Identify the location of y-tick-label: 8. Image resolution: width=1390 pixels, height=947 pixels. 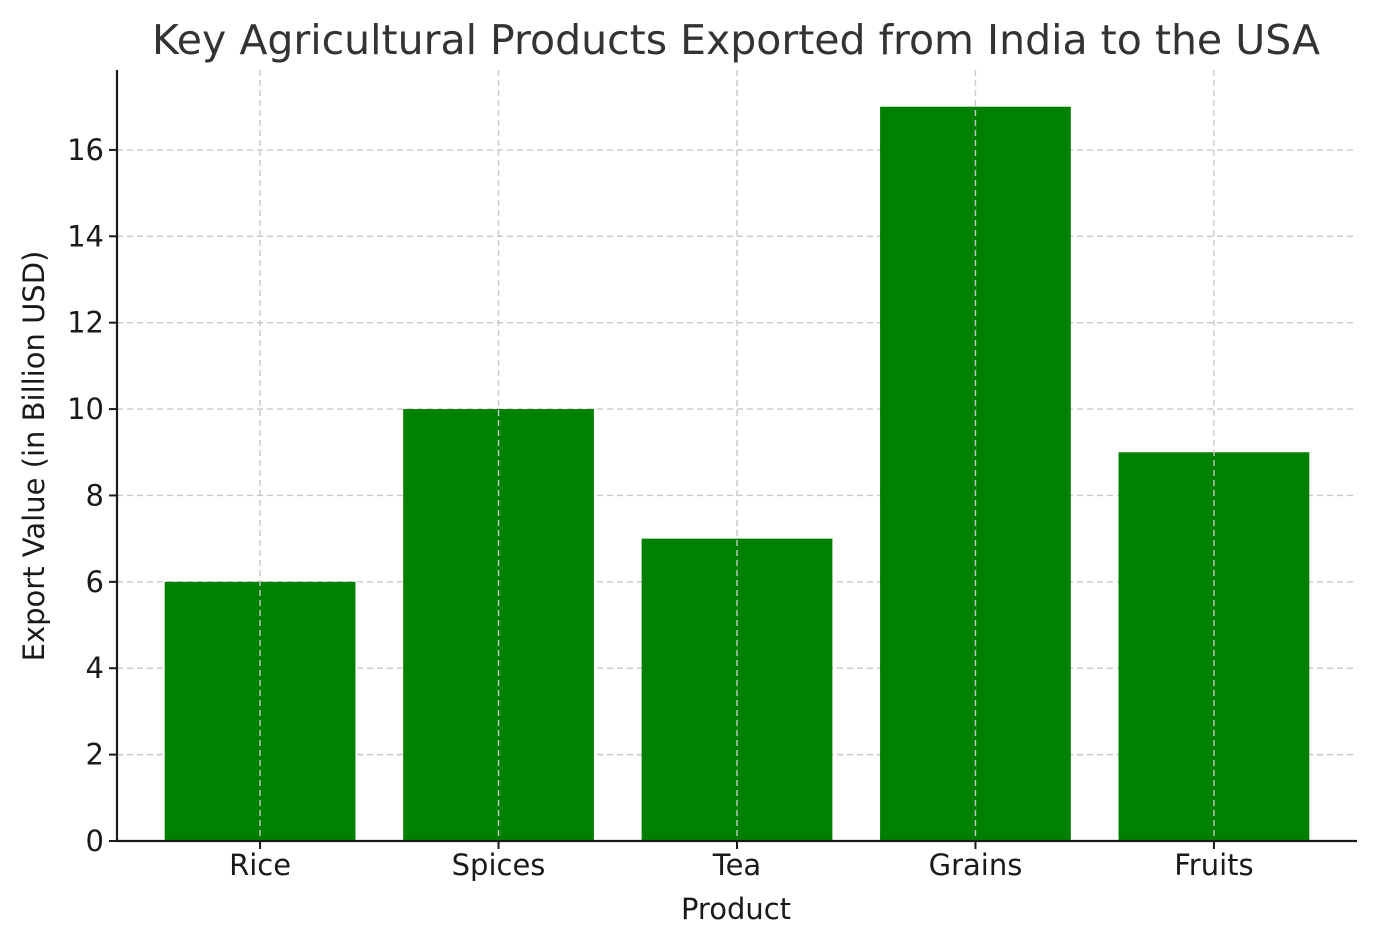
(95, 495).